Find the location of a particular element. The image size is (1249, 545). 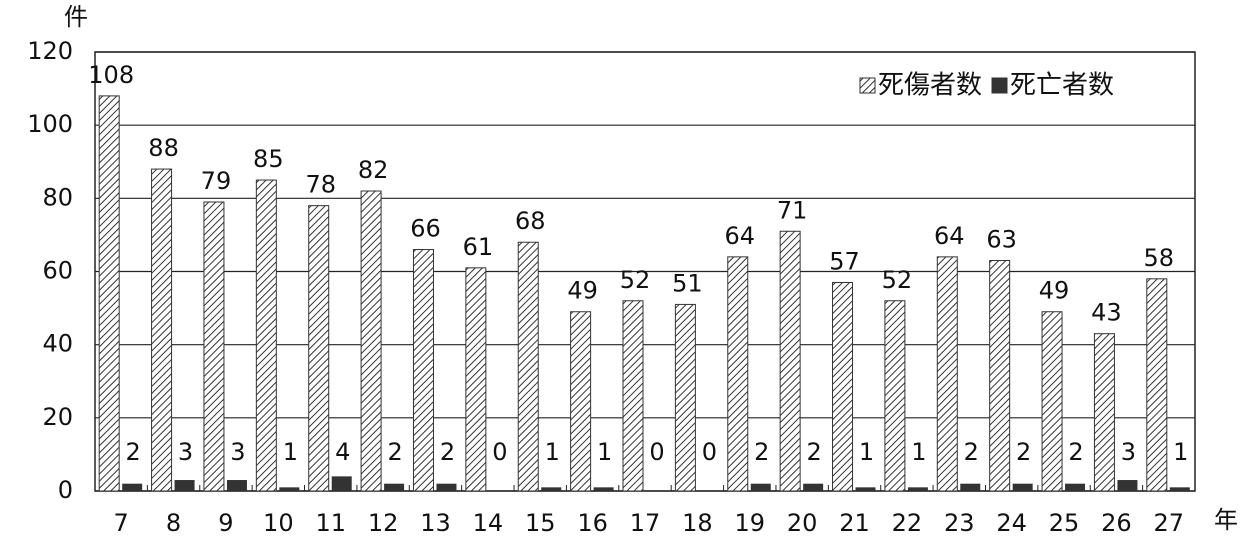

value-label: 71 is located at coordinates (792, 210).